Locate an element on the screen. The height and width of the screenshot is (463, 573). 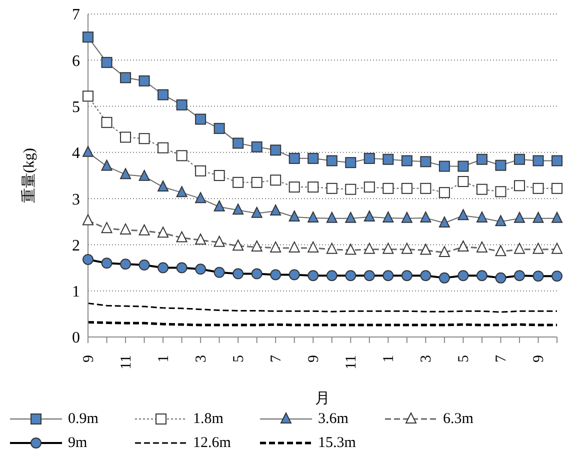
y-tick-label: 0 is located at coordinates (76, 338).